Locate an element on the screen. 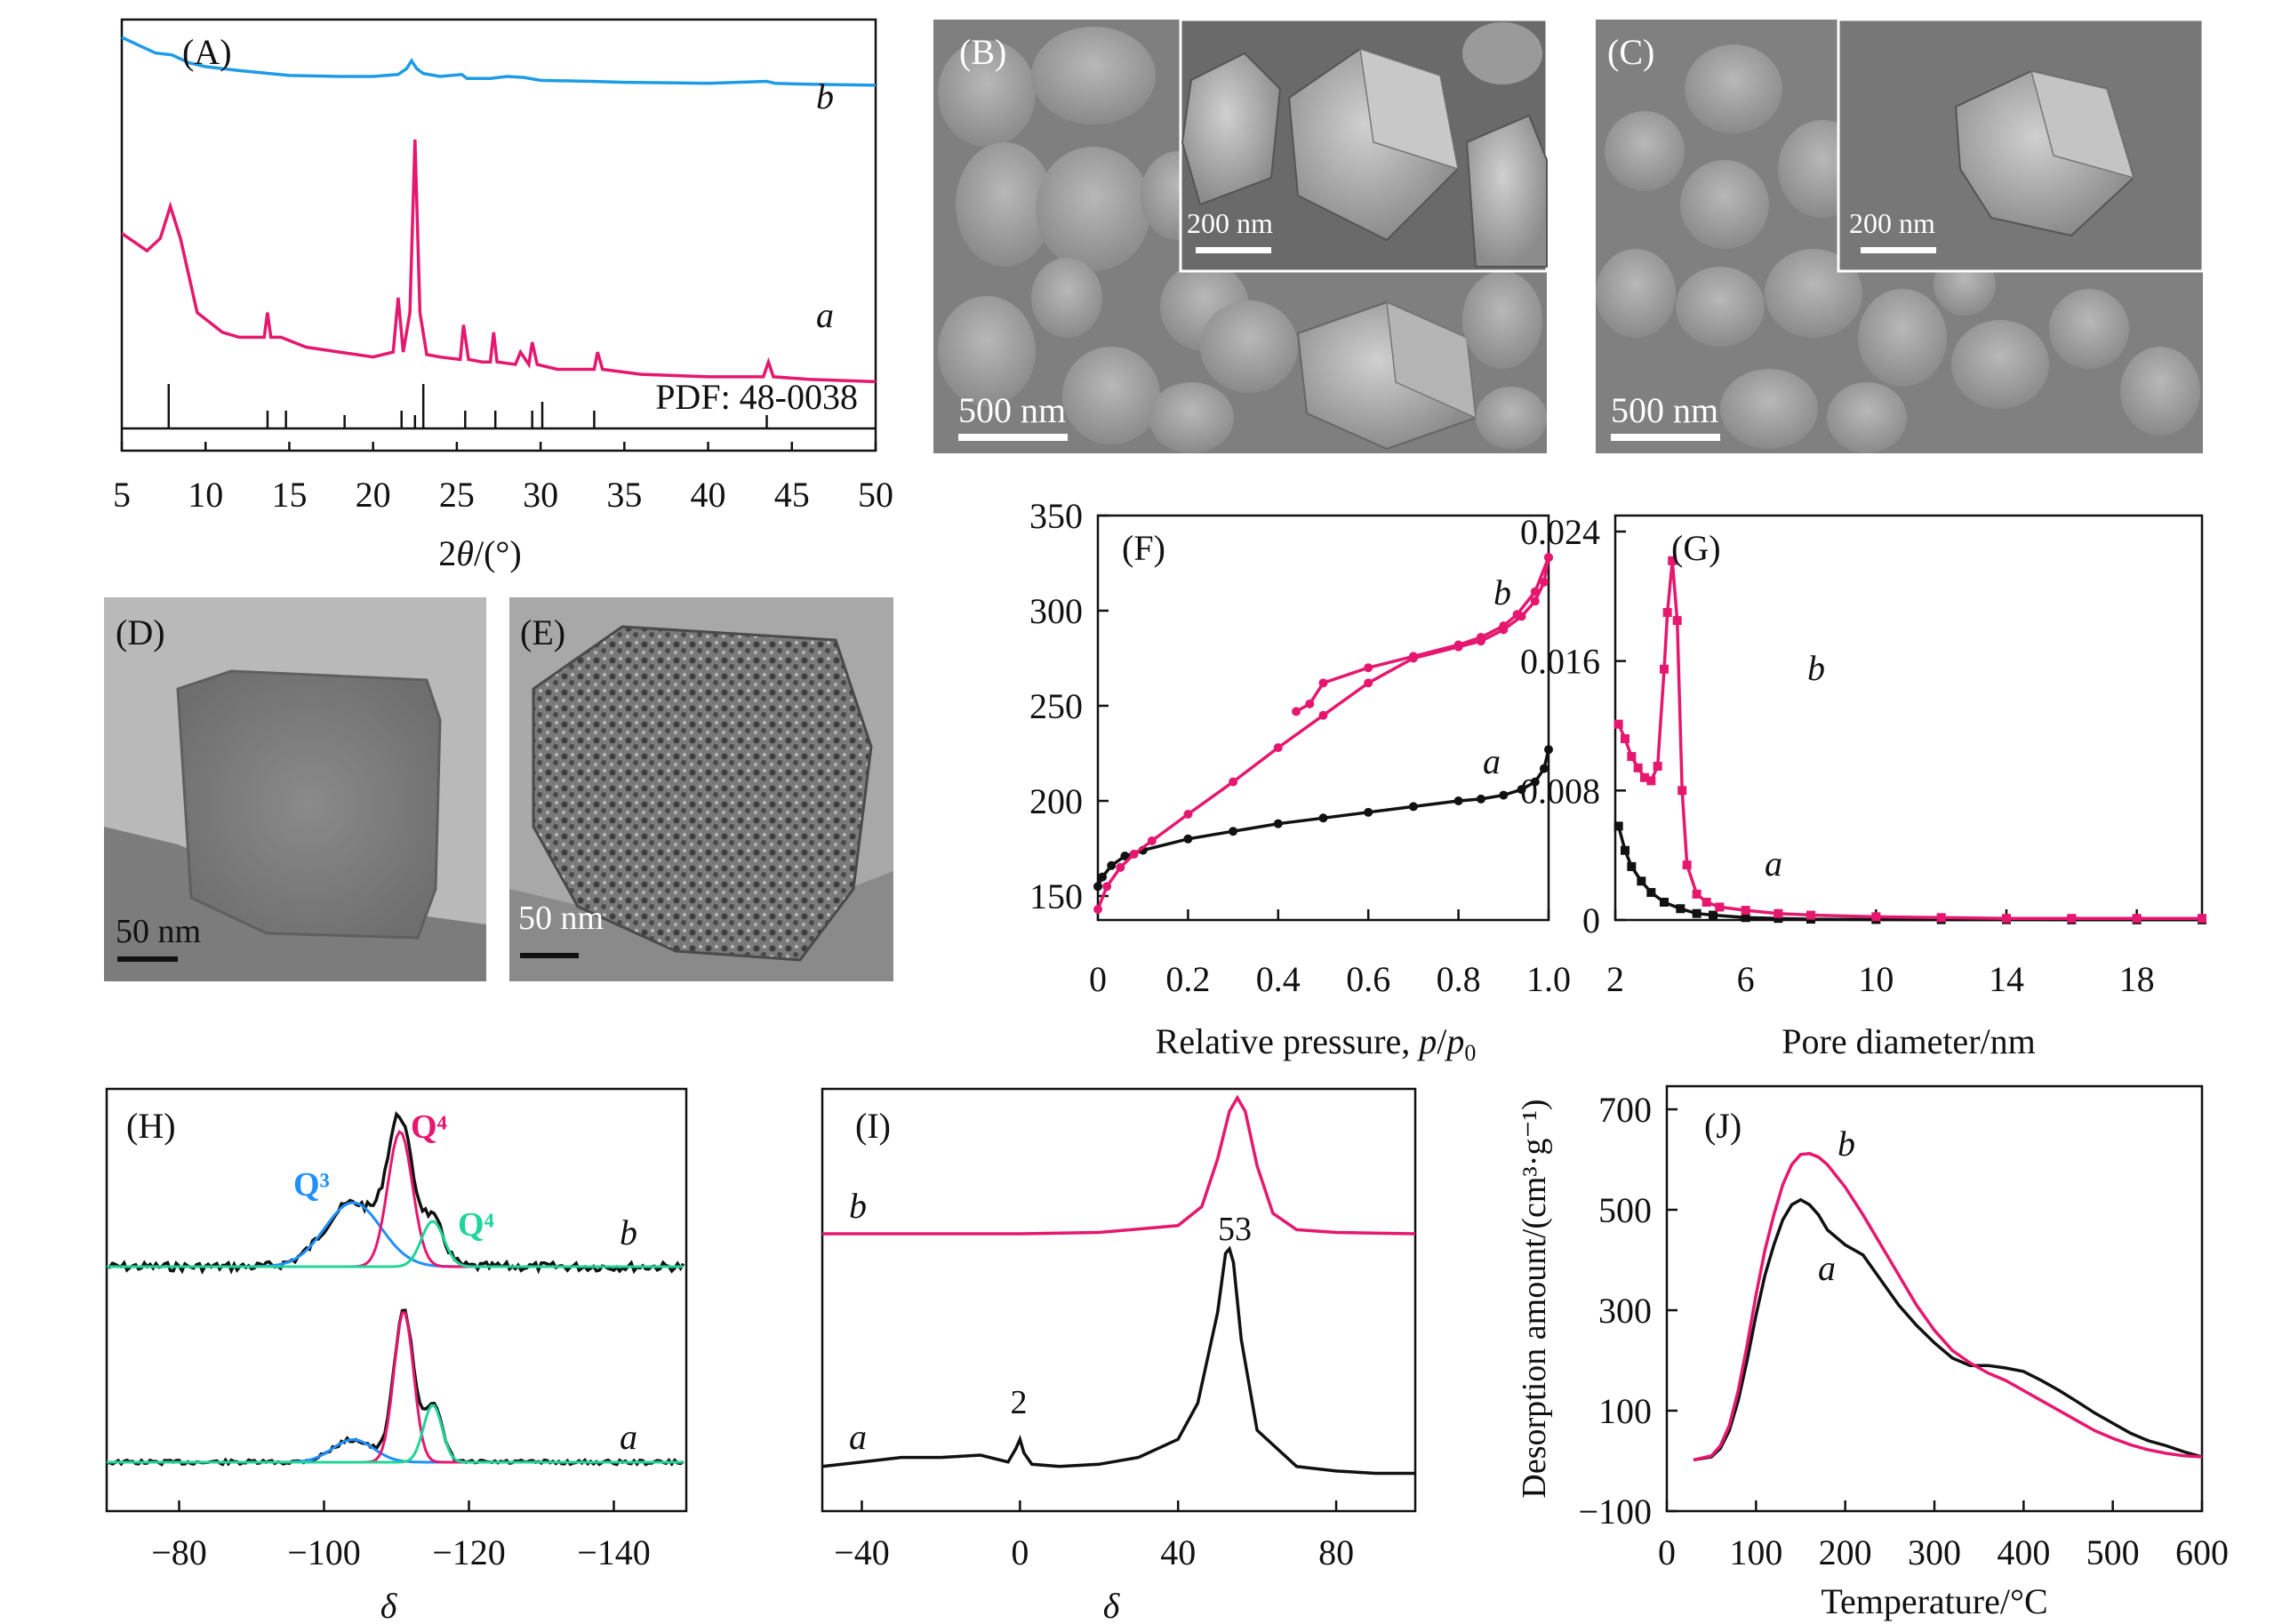  pore-markers-a is located at coordinates (1909, 872).